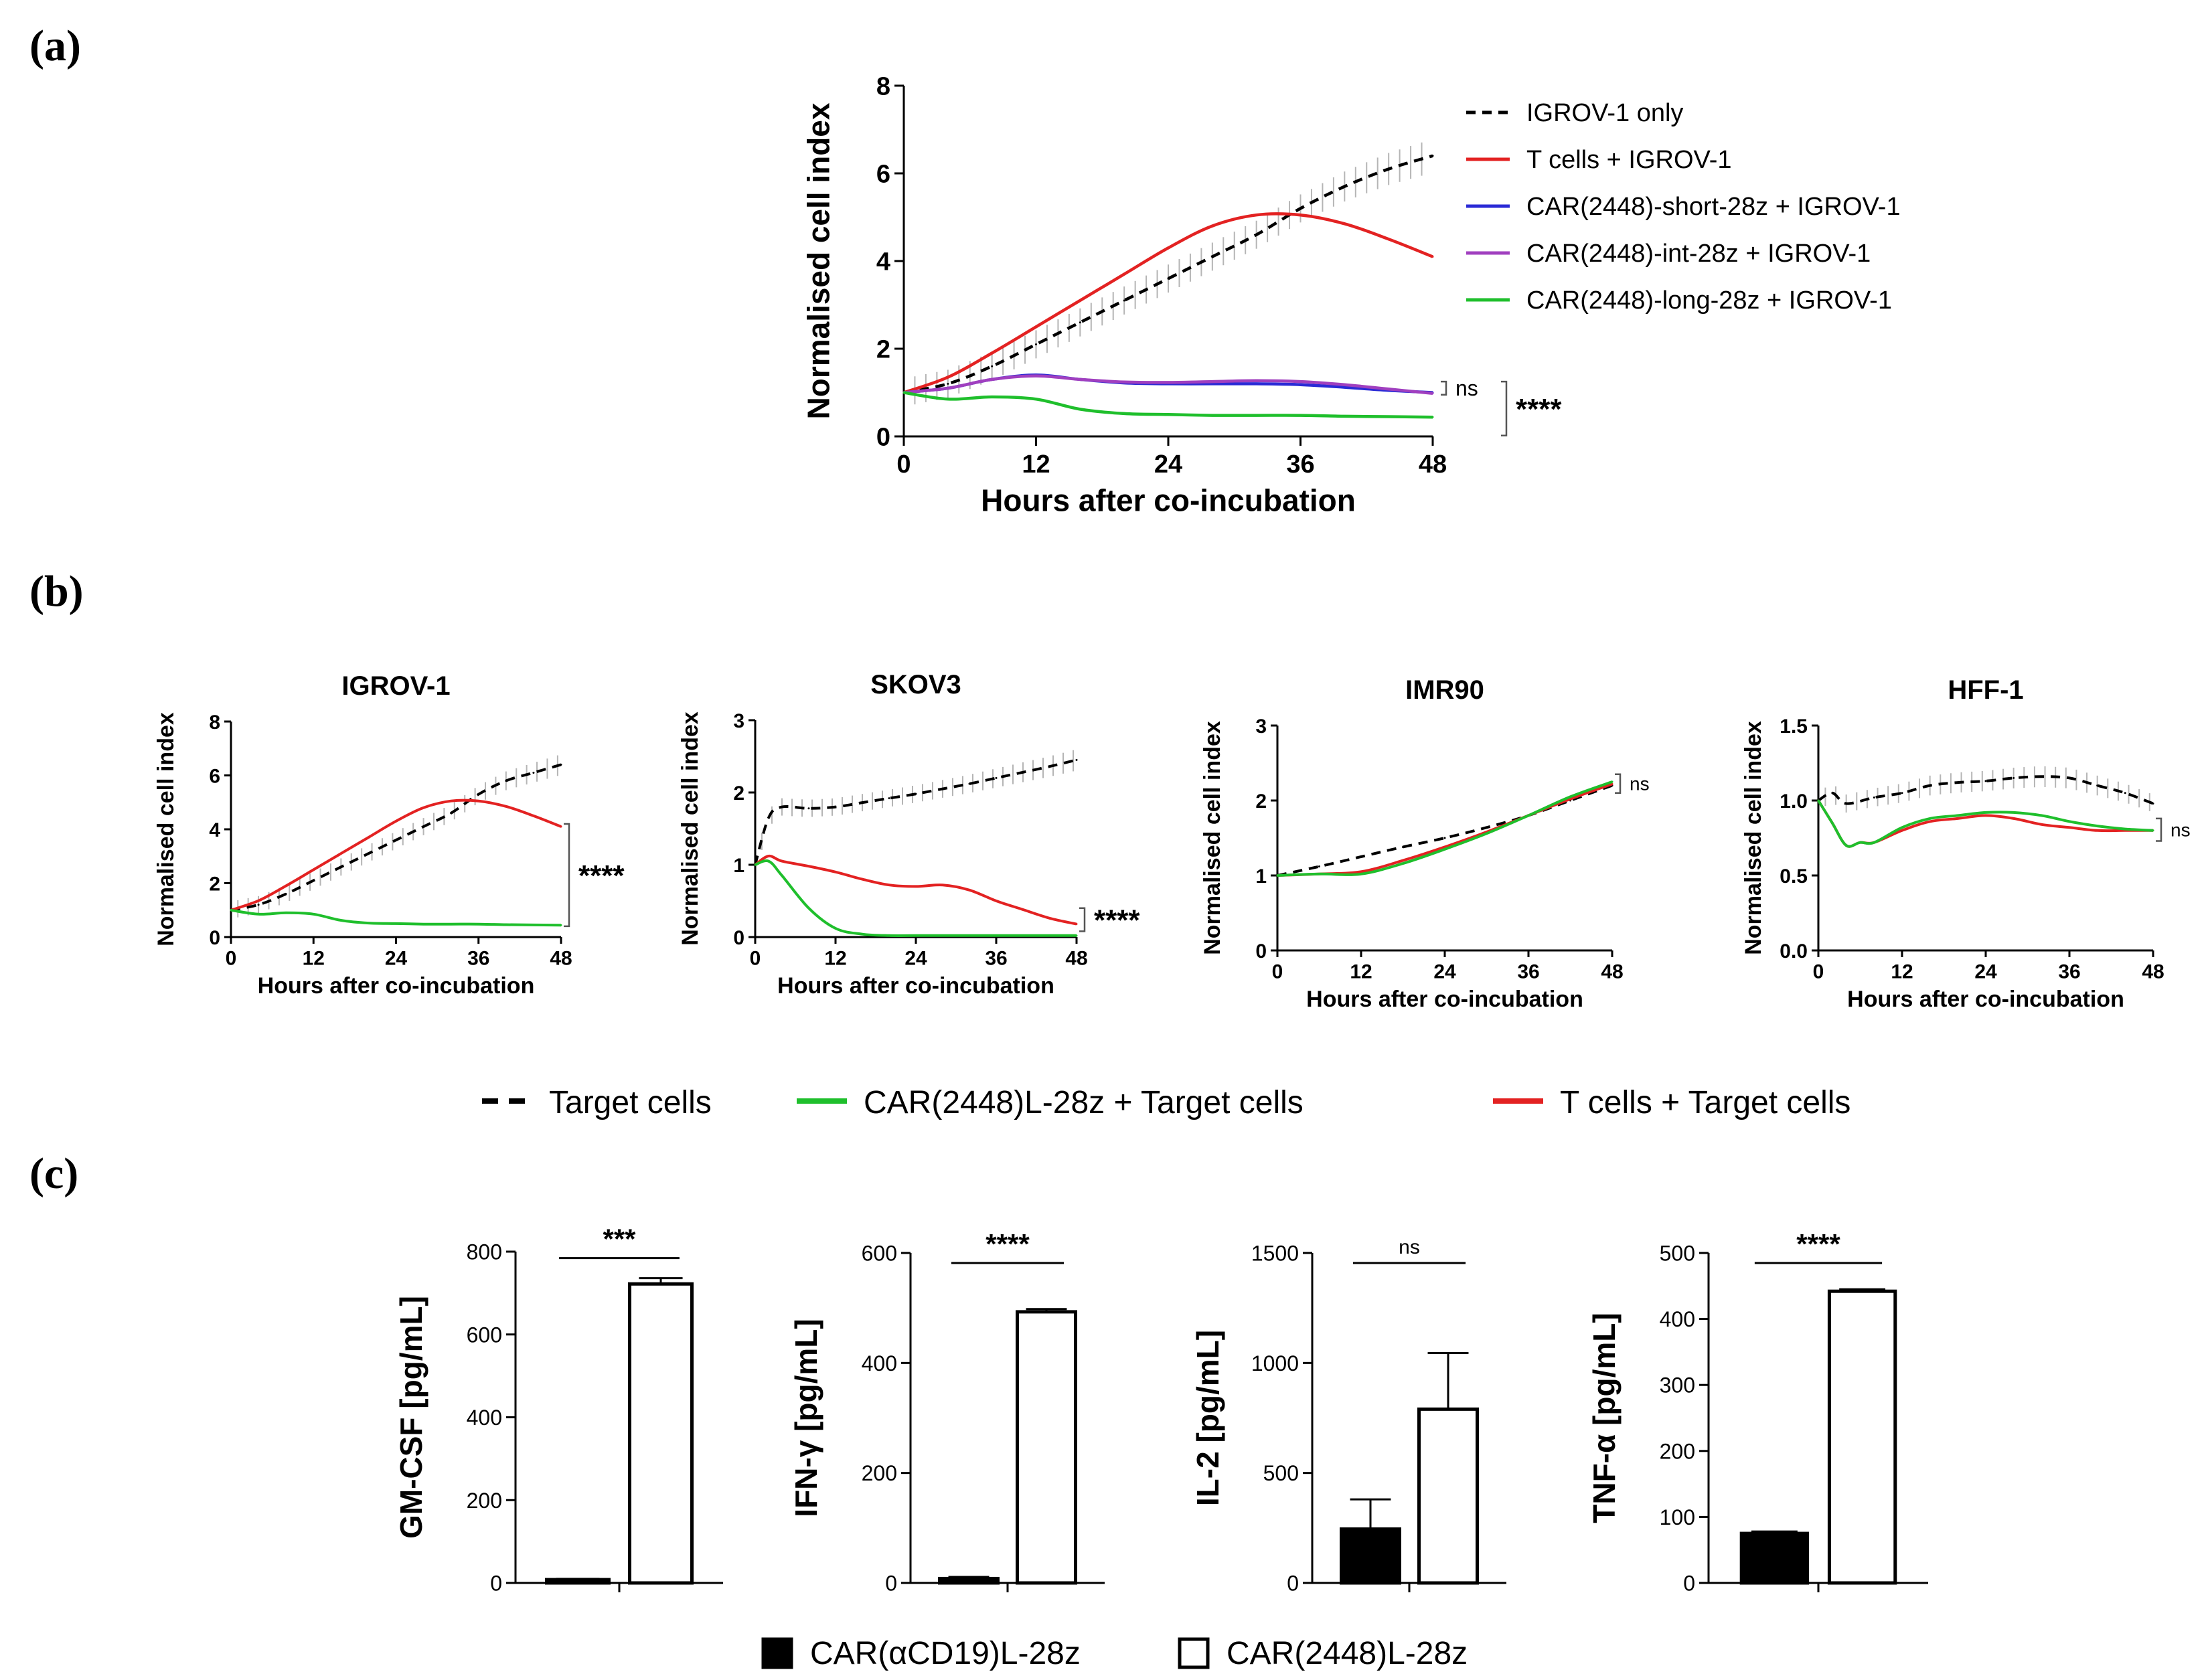  I want to click on x-axis-label: Hours after co-incubation, so click(1168, 500).